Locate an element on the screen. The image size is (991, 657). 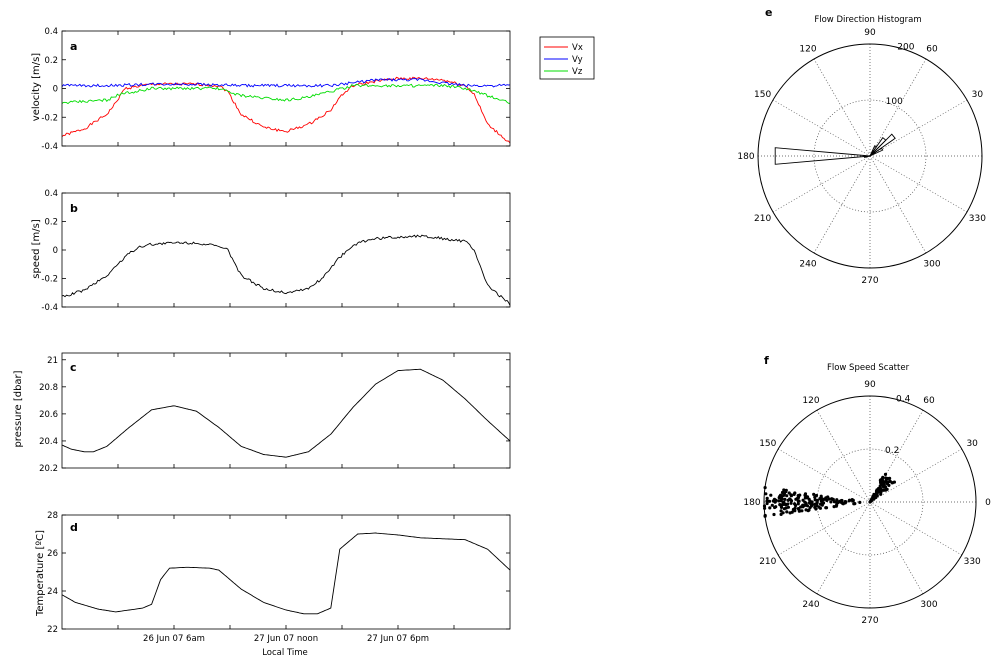
angle-label-e-8: 240 is located at coordinates (807, 264).